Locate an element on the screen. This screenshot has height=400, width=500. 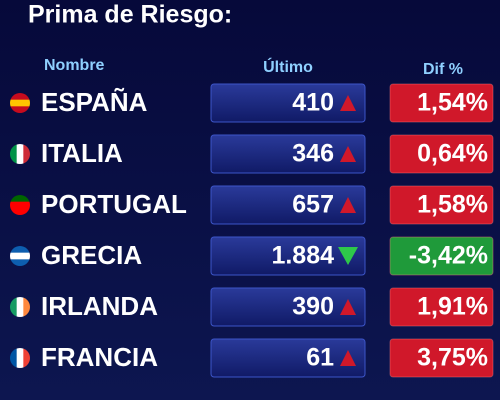
value: 61 is located at coordinates (320, 358).